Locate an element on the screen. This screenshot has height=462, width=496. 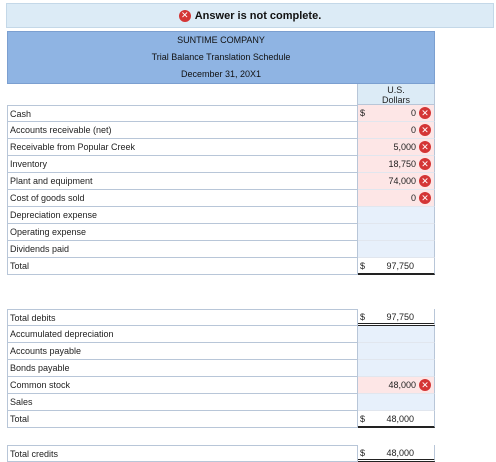
table-row: Dividends paid is located at coordinates (221, 249).